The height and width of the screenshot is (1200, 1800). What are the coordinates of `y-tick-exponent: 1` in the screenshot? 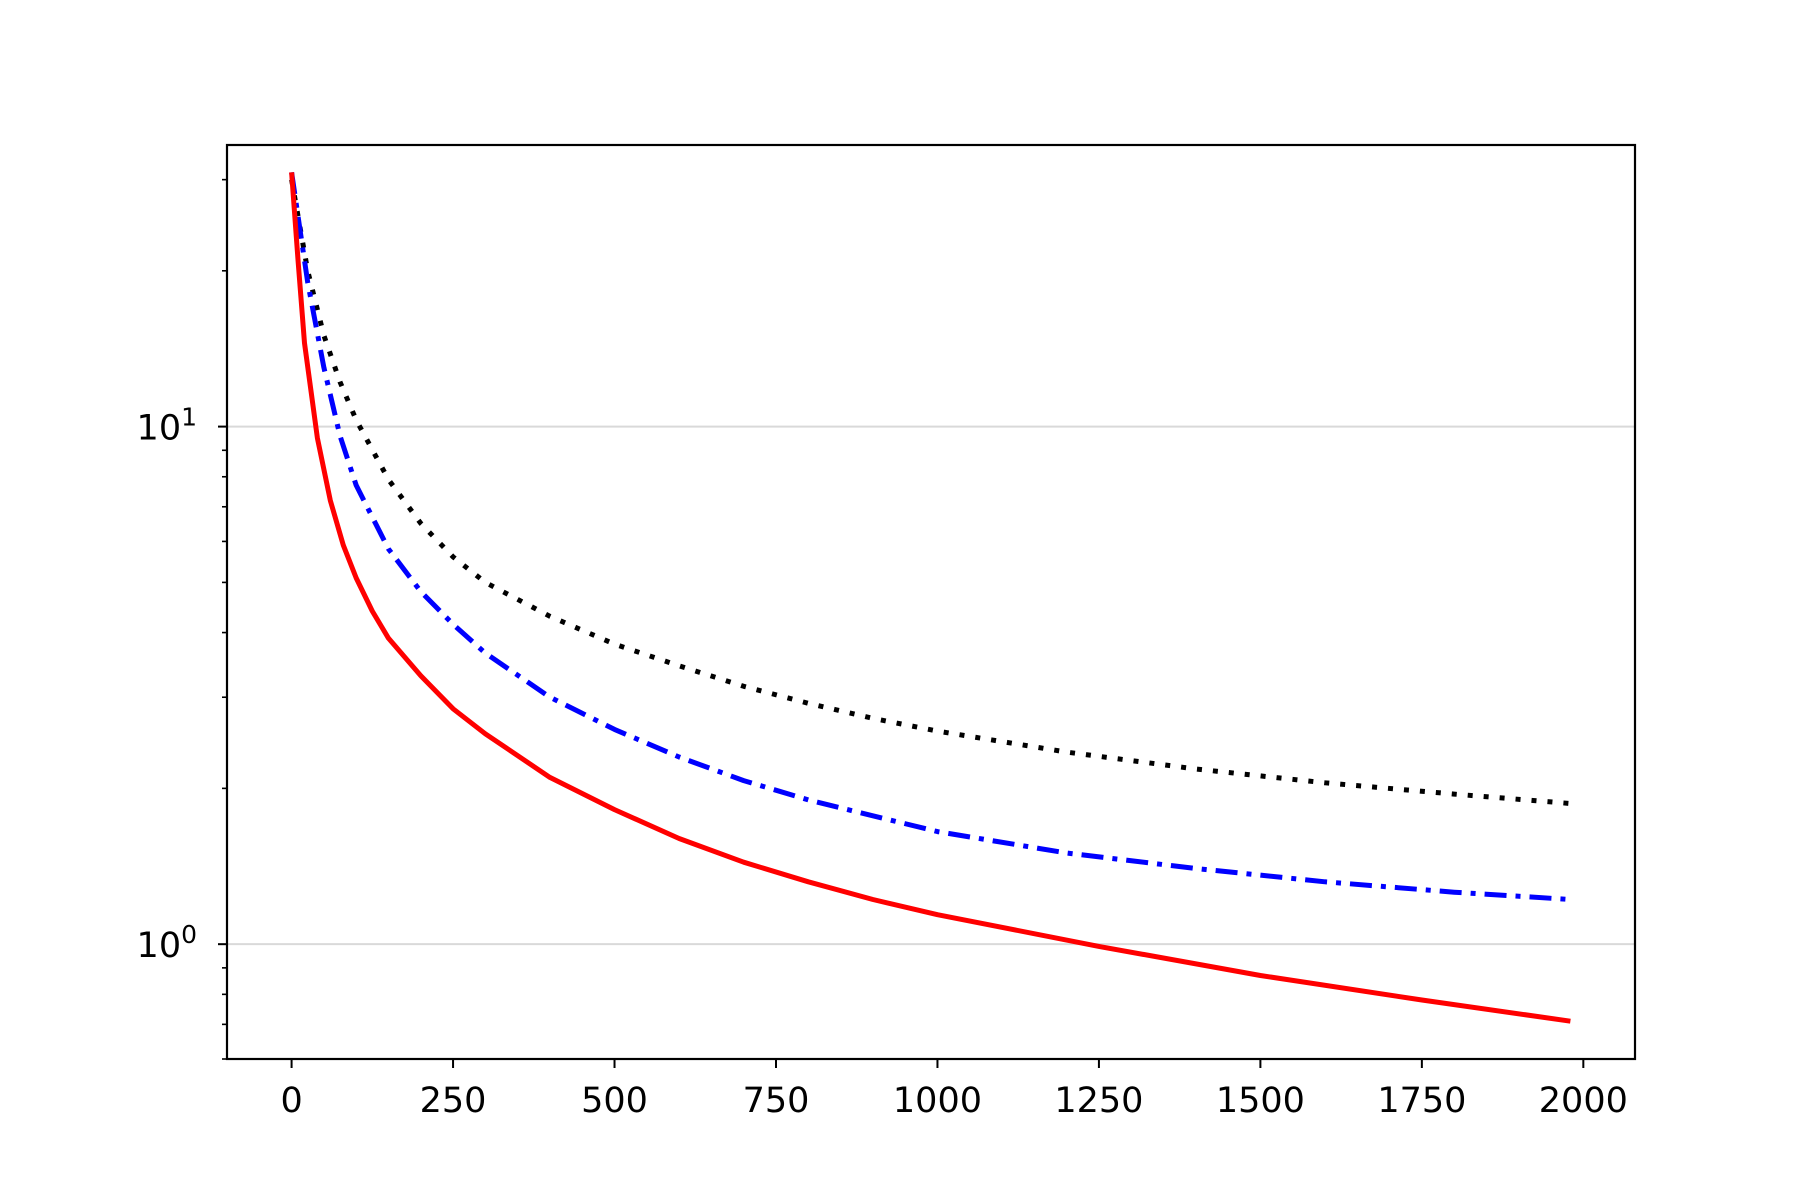 It's located at (189, 417).